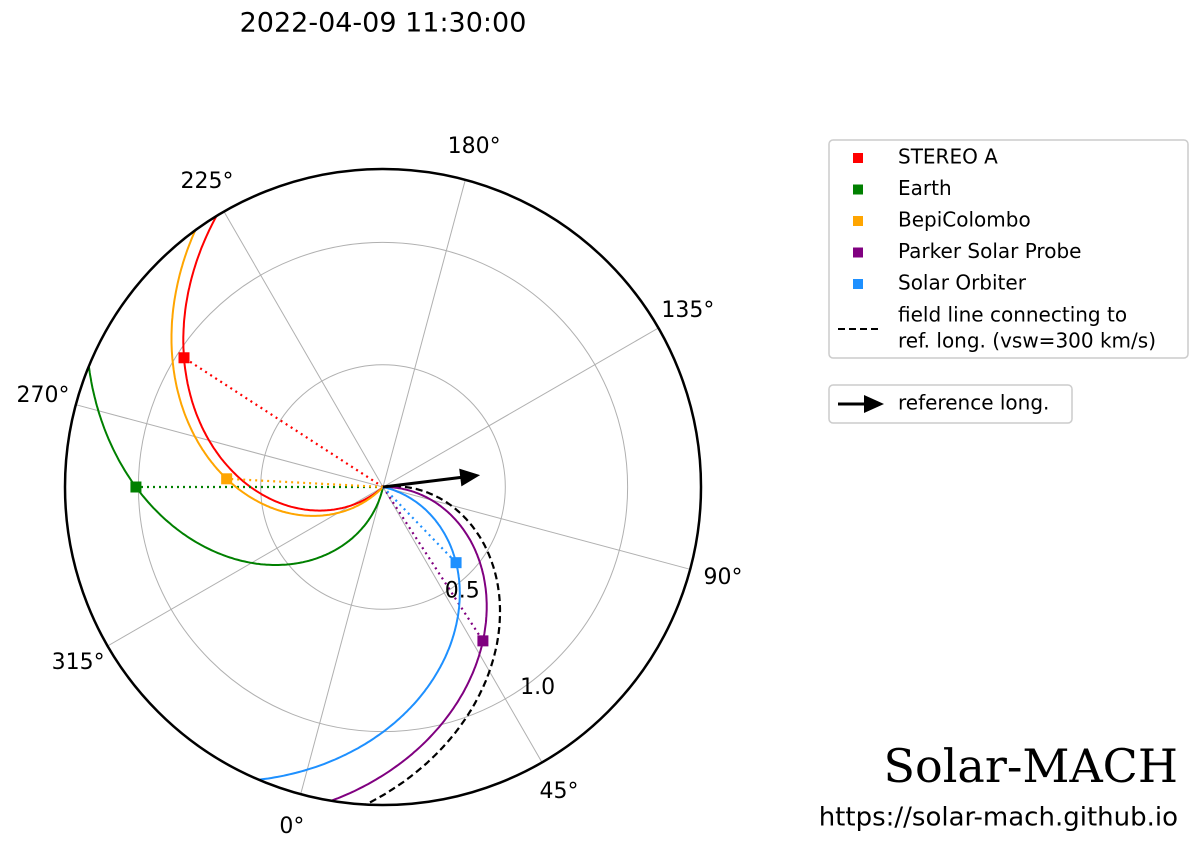 The height and width of the screenshot is (852, 1200). Describe the element at coordinates (1027, 341) in the screenshot. I see `legend-label: ref. long. (vsw=300 km/s)` at that location.